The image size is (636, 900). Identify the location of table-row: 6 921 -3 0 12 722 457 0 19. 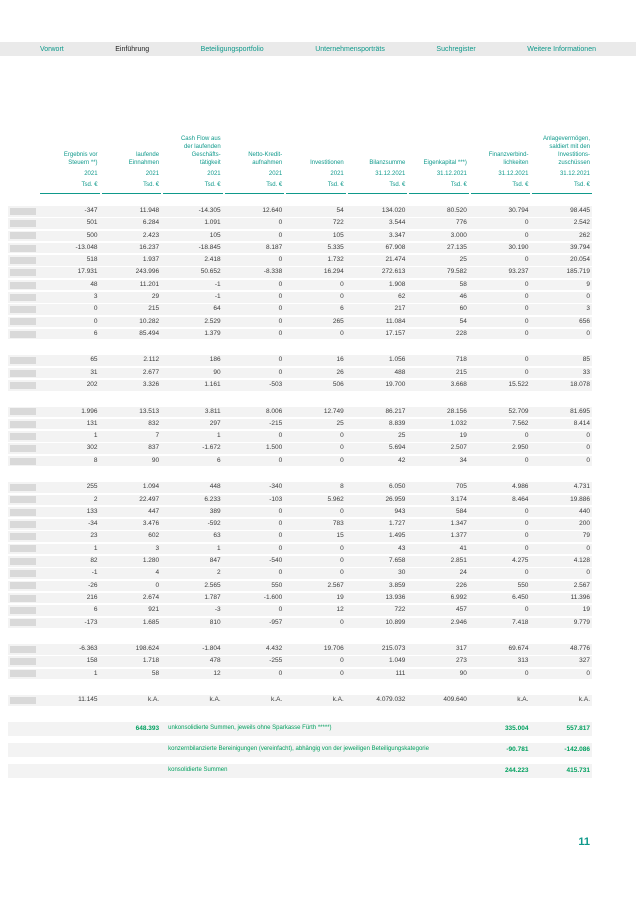
(300, 610).